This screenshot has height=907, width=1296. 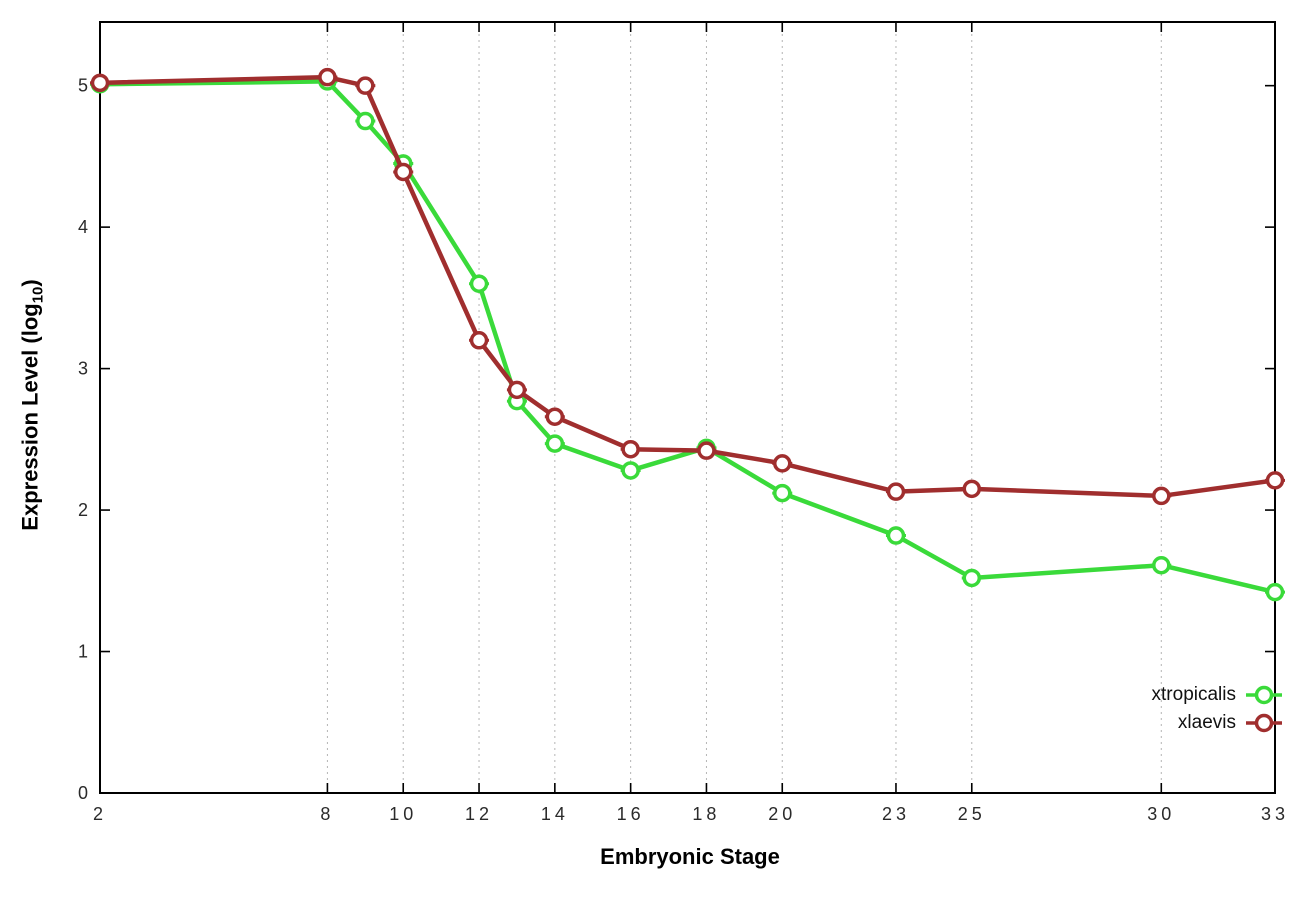 What do you see at coordinates (30, 417) in the screenshot?
I see `y-axis-title-text: Expression Level (log` at bounding box center [30, 417].